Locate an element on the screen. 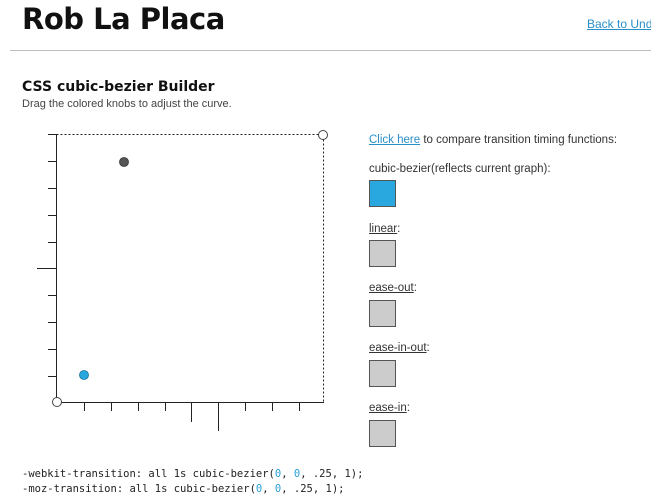  timing-swatch-cubic-bezier is located at coordinates (382, 193).